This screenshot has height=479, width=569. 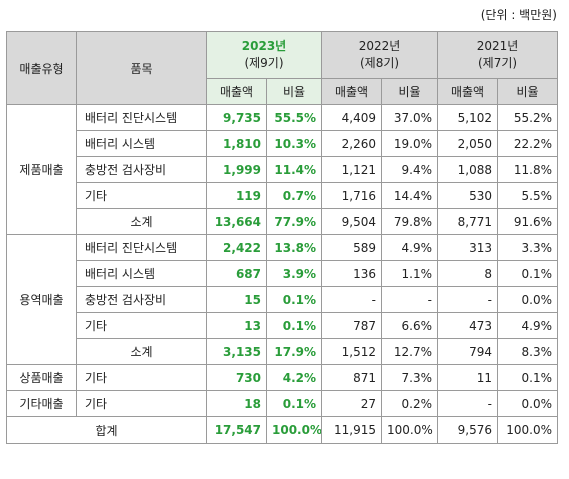 What do you see at coordinates (528, 169) in the screenshot?
I see `ratio-2021: 11.8%` at bounding box center [528, 169].